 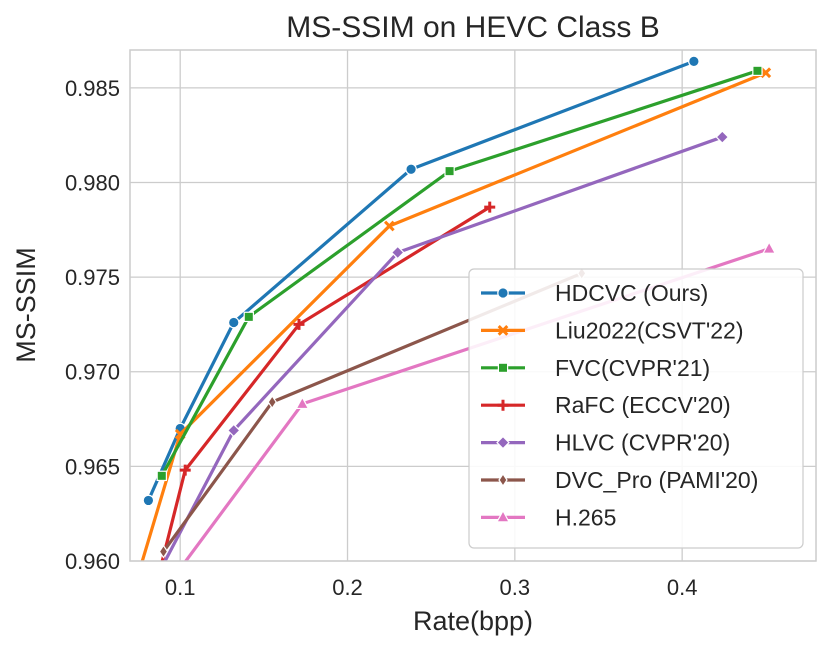 I want to click on y-axis-label: MS-SSIM, so click(x=26, y=305).